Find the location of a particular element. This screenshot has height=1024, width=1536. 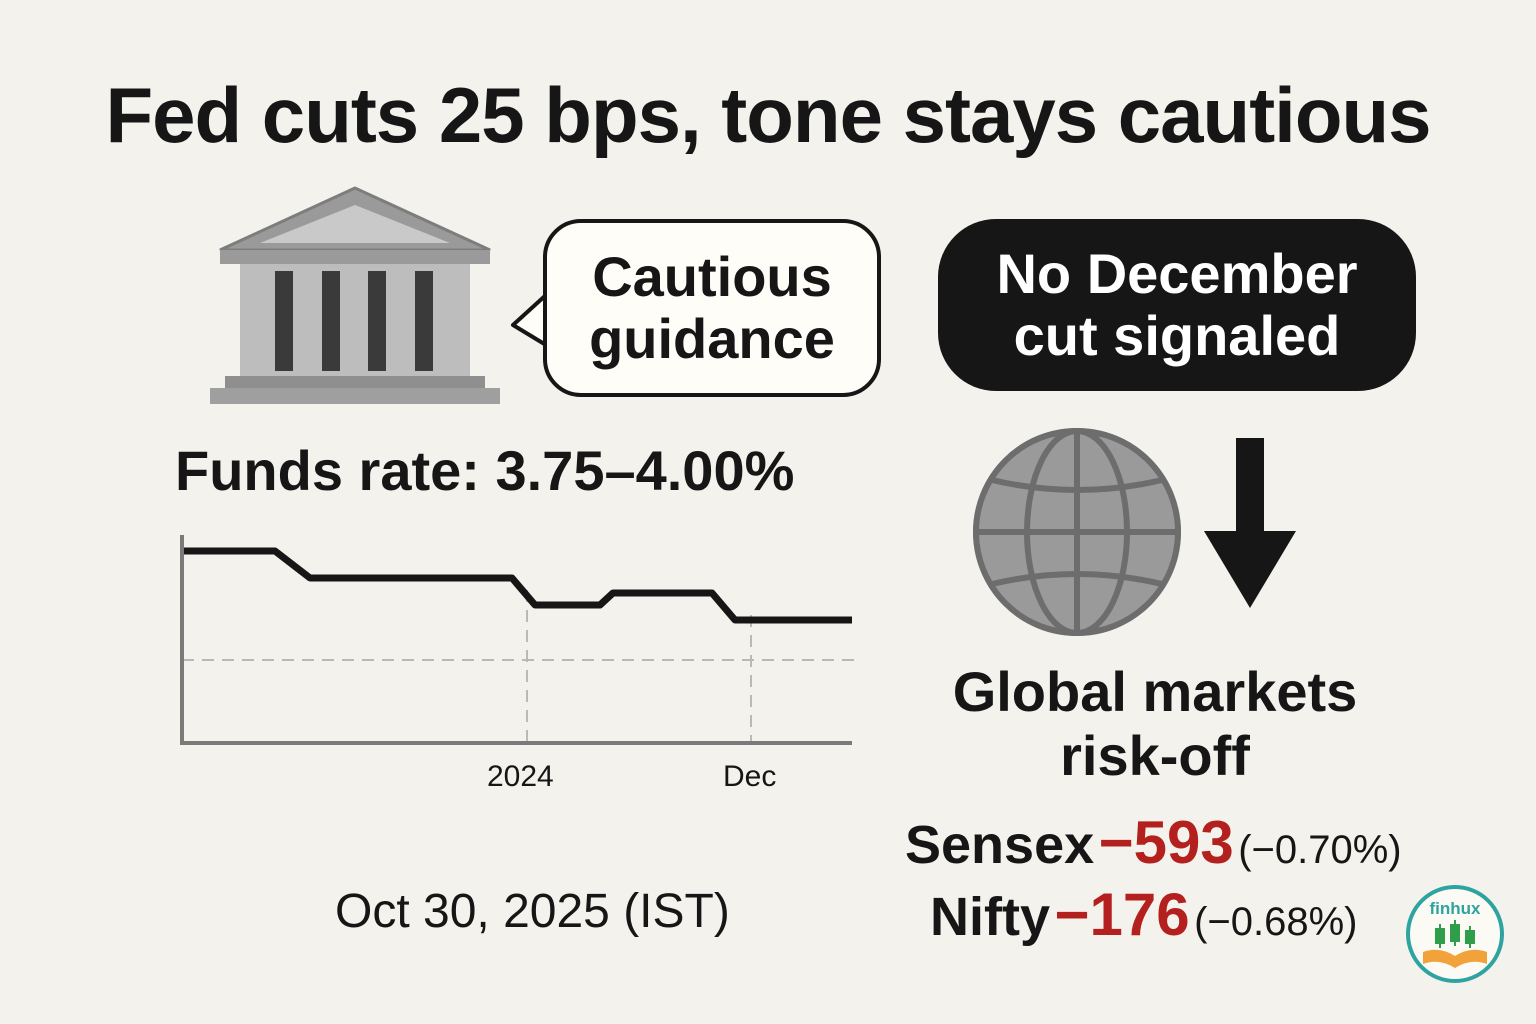

nifty-row: Nifty −176 (−0.68%) is located at coordinates (1143, 914).